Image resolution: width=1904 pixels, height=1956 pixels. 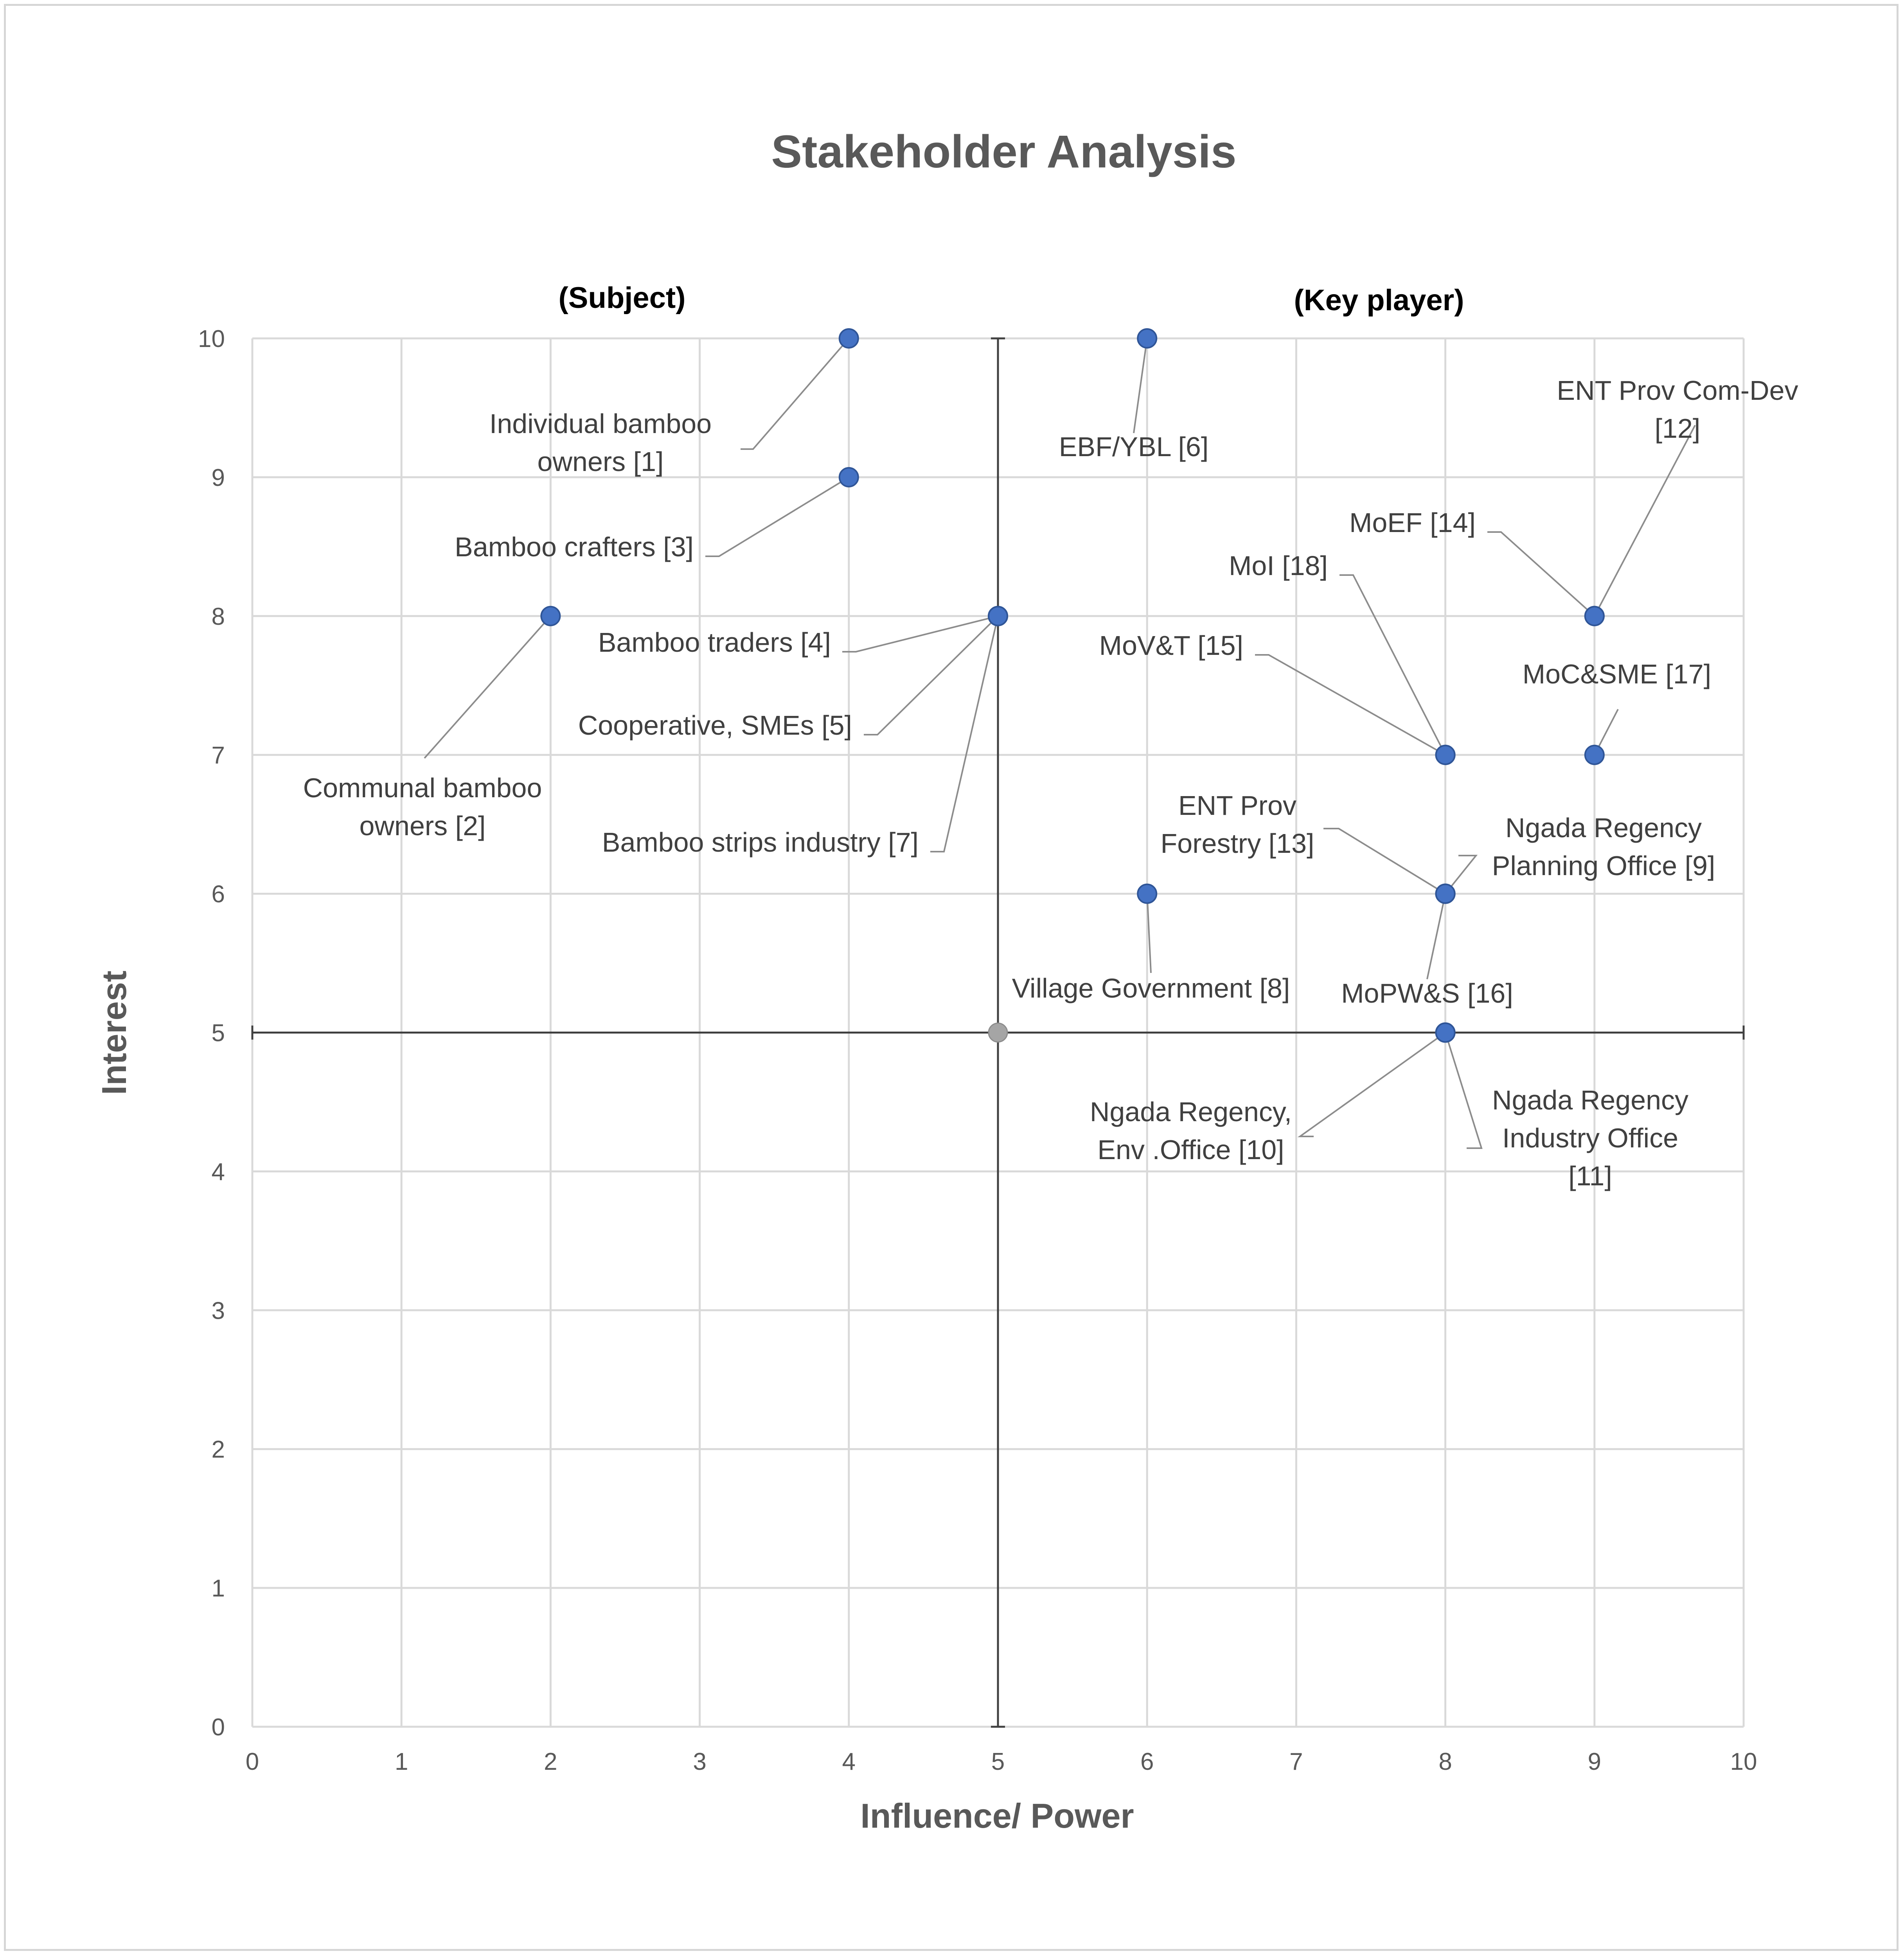 I want to click on reference-point, so click(x=998, y=1033).